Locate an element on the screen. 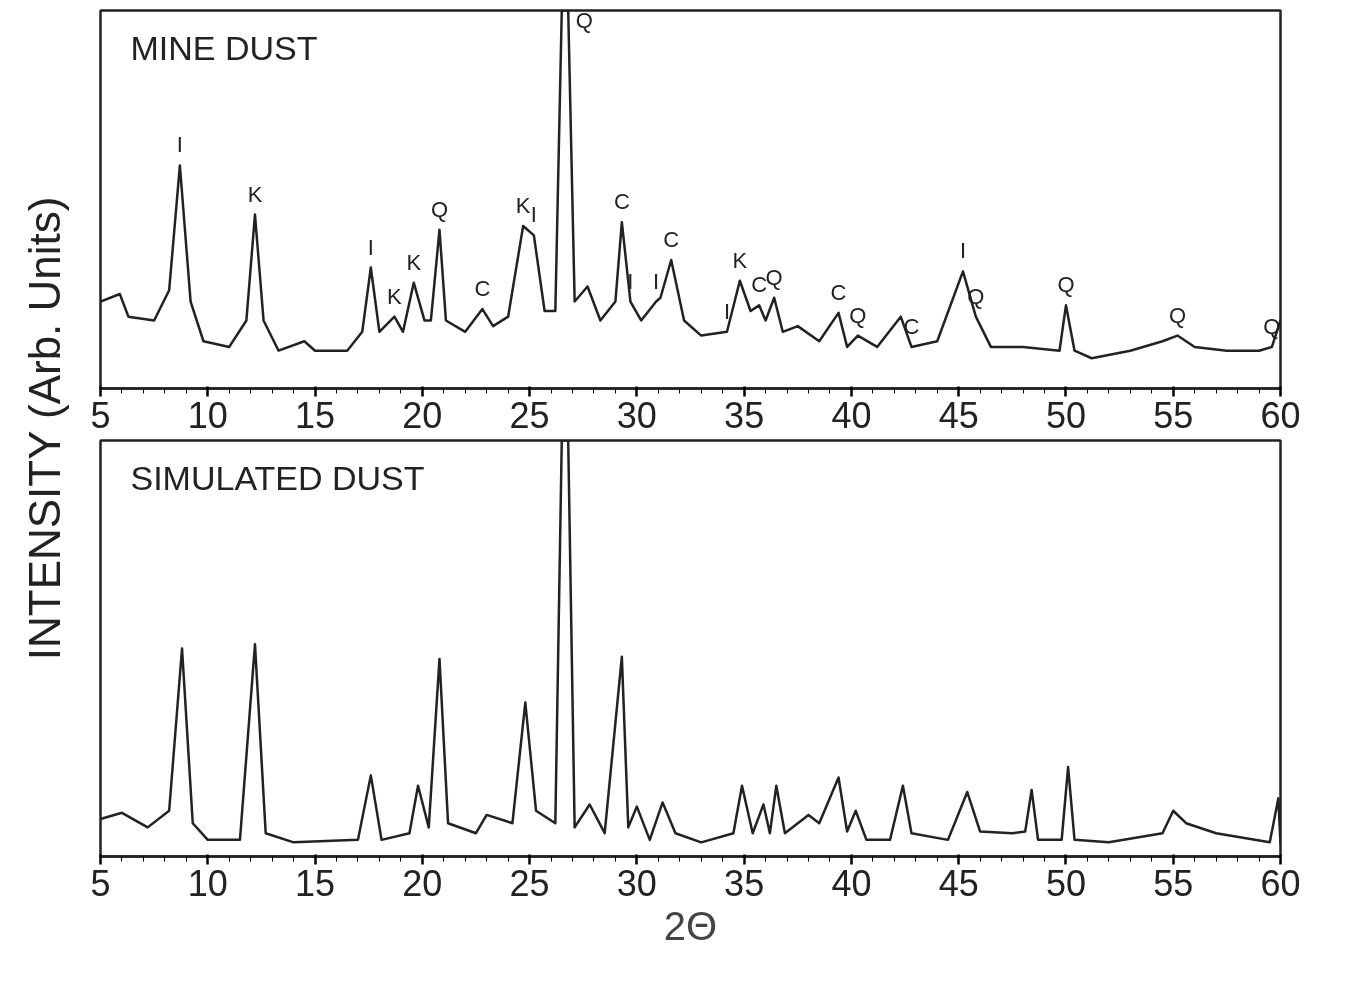  y-axis-title: INTENSITY (Arb. Units) is located at coordinates (44, 428).